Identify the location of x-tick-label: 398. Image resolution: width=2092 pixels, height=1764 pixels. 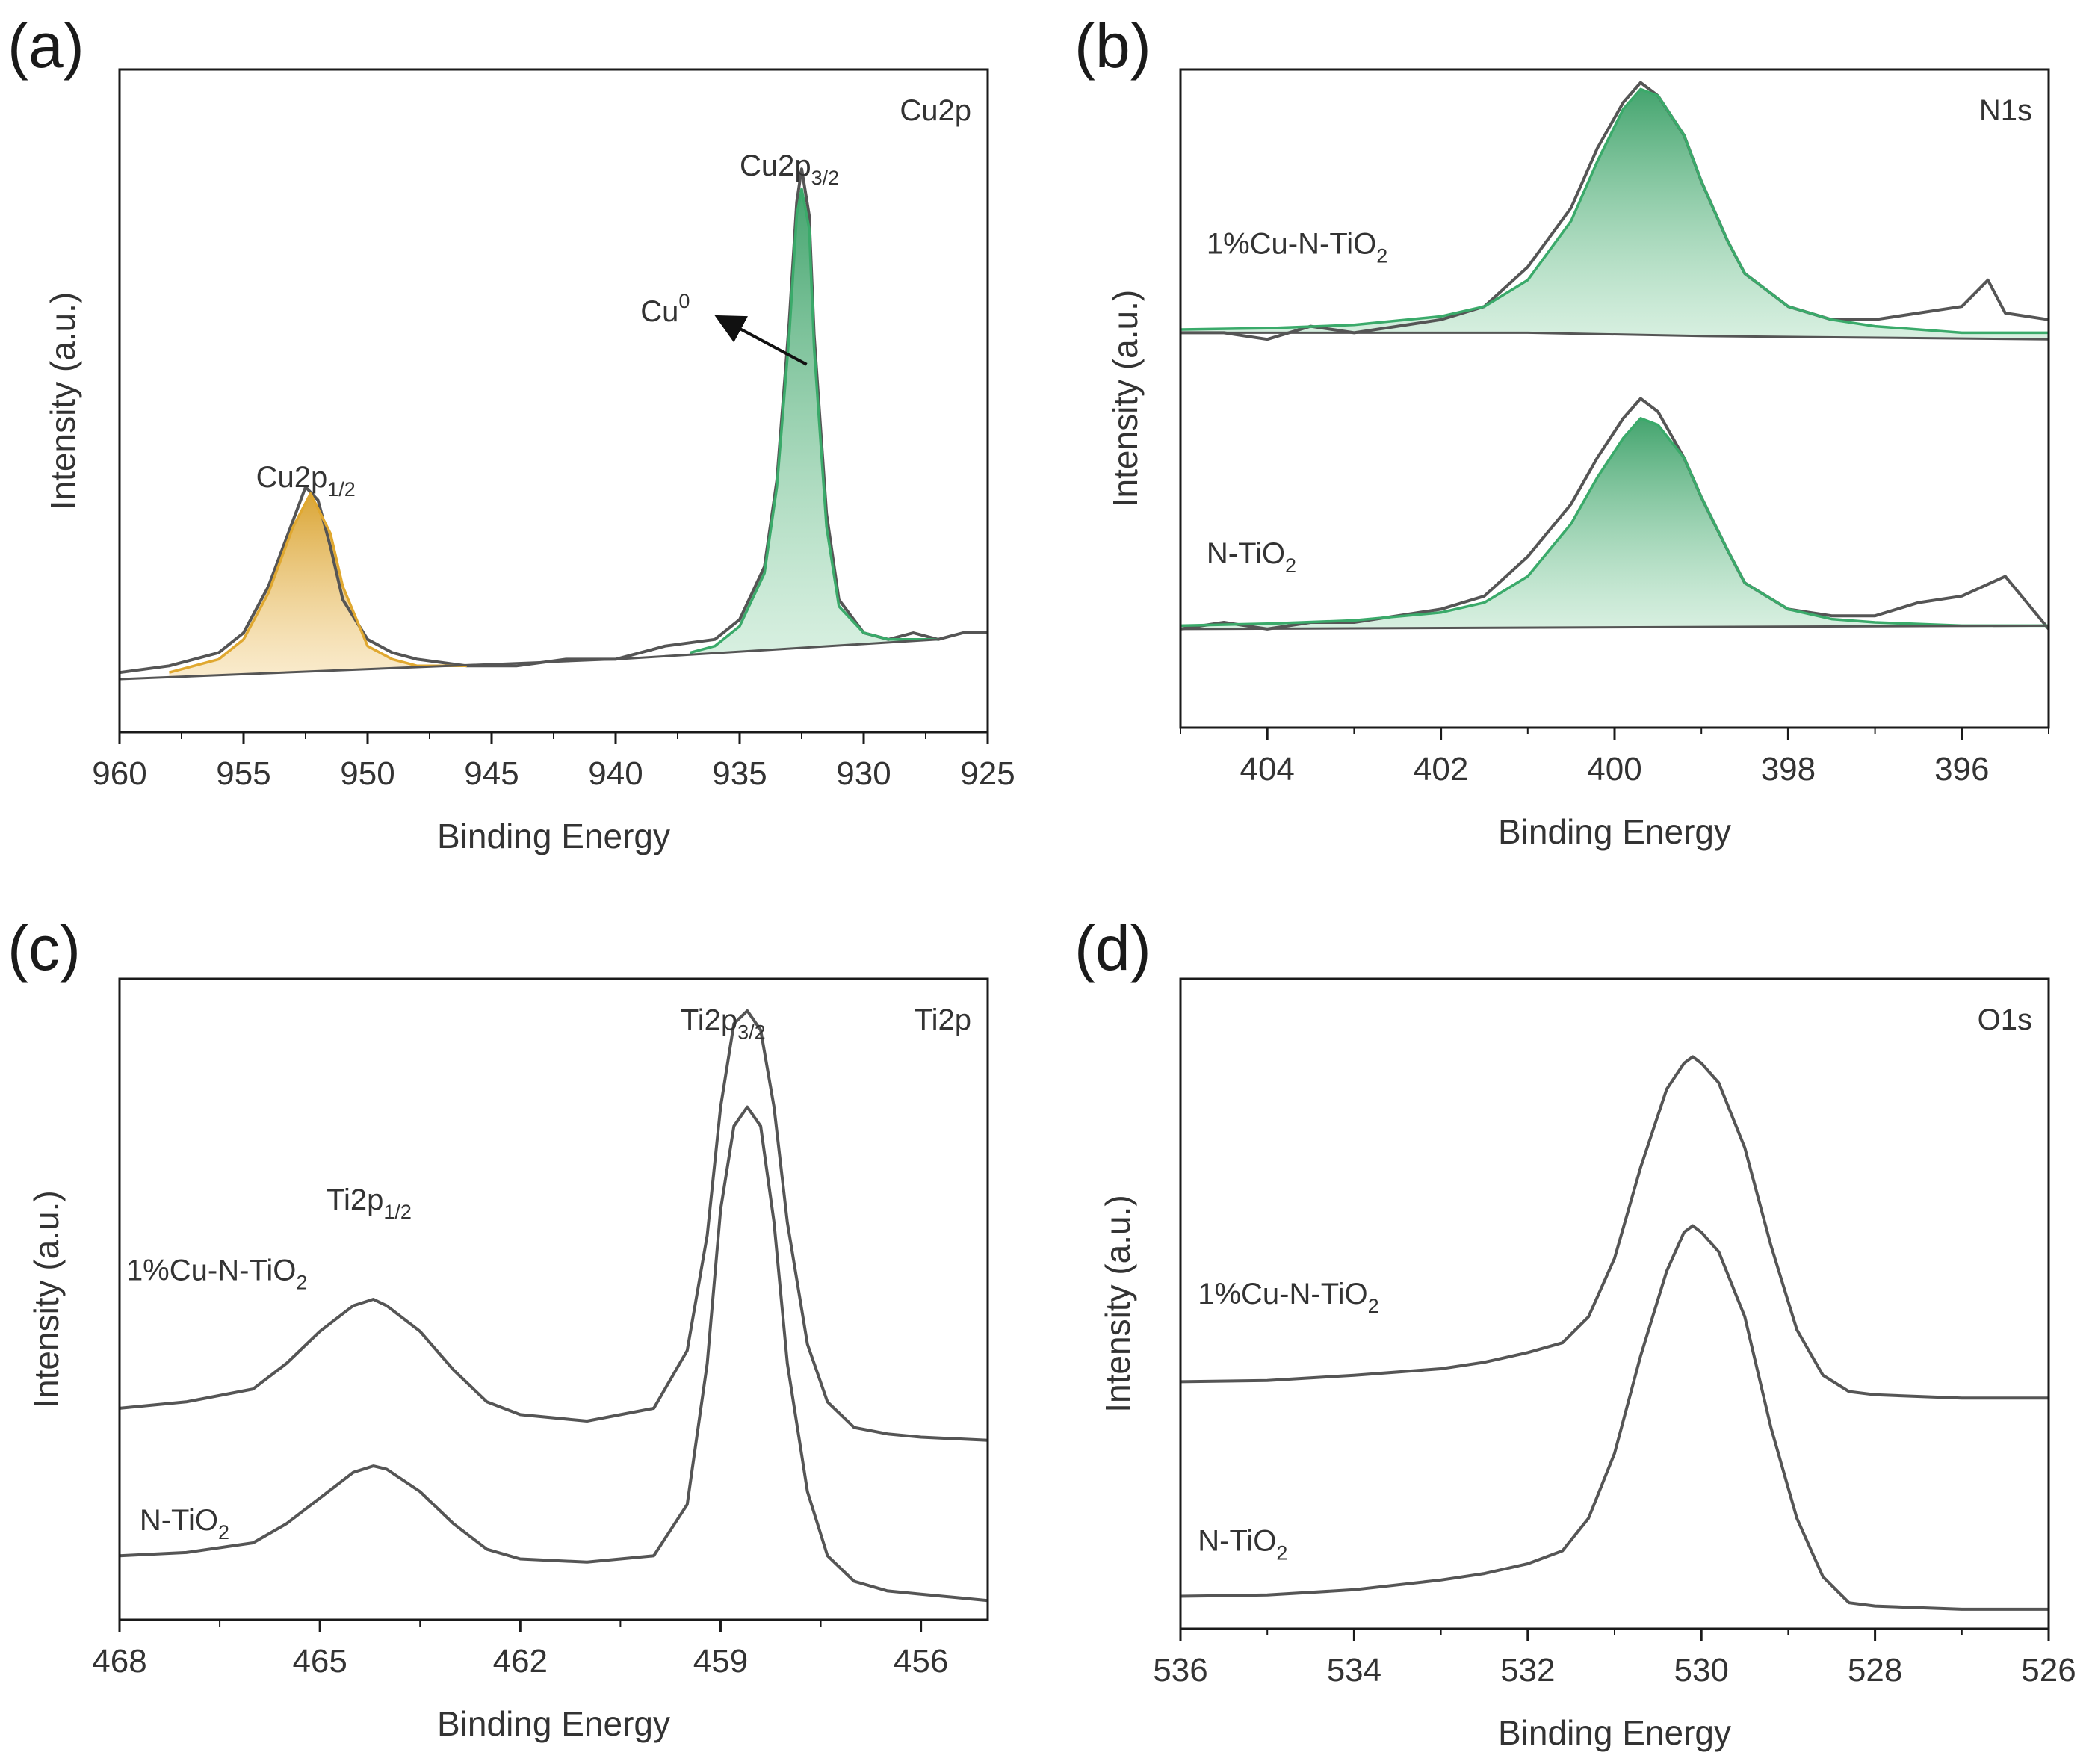
(1788, 769).